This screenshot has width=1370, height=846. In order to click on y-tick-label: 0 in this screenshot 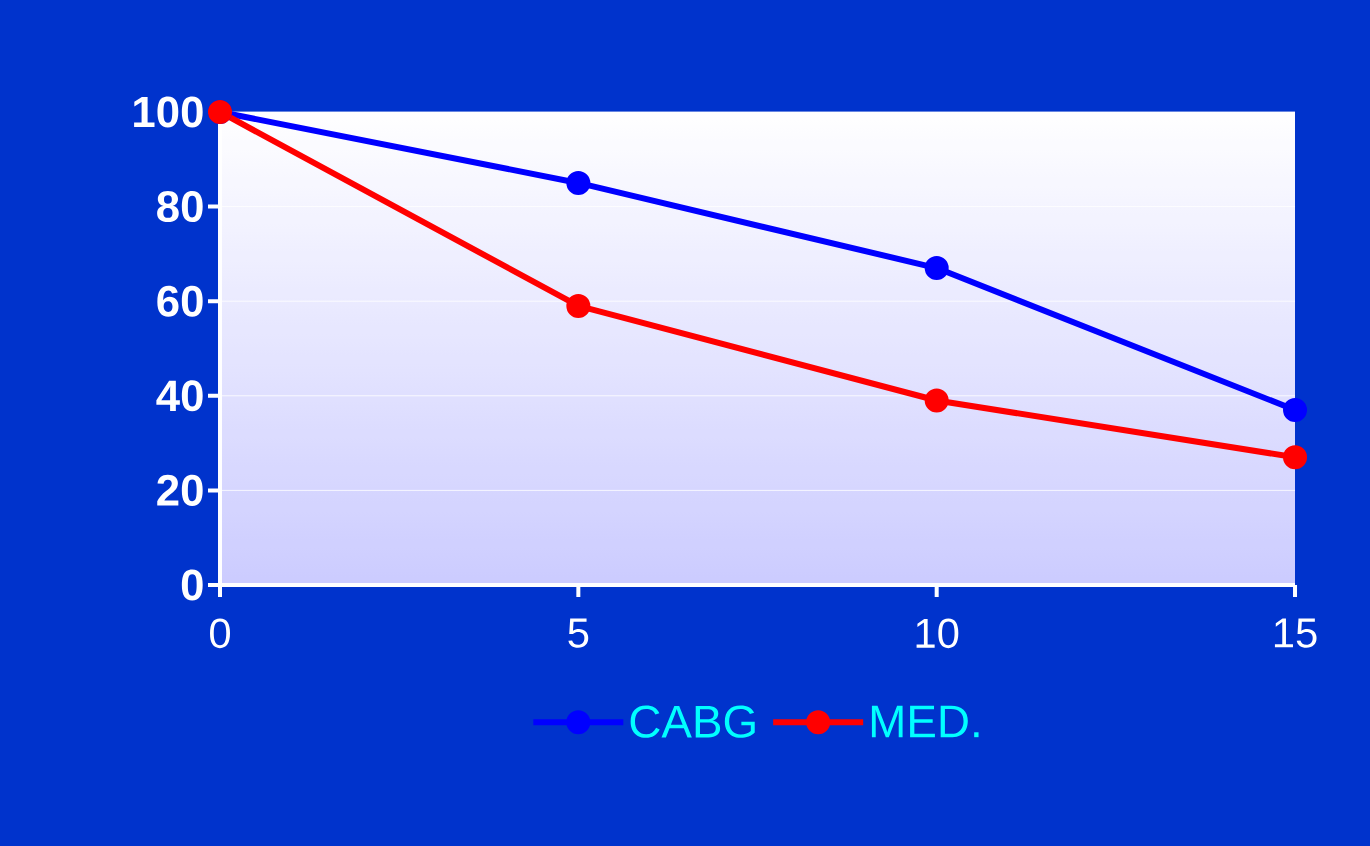, I will do `click(192, 585)`.